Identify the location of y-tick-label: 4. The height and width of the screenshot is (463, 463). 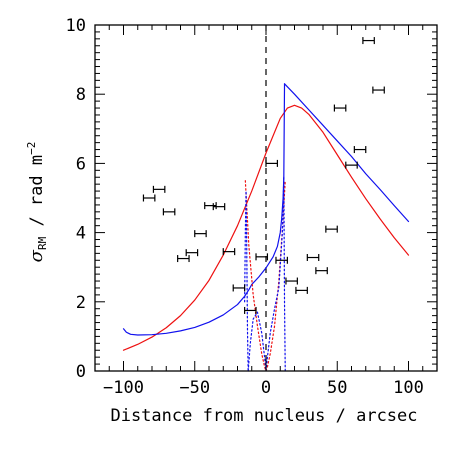
(81, 234).